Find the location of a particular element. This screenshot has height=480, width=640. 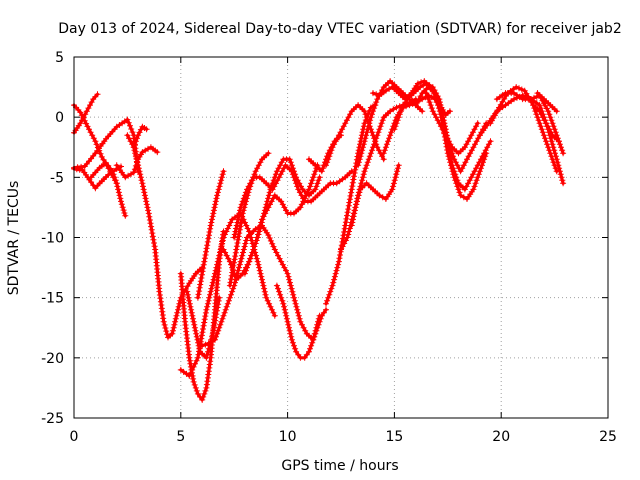

x-tick-label: 25 is located at coordinates (608, 437).